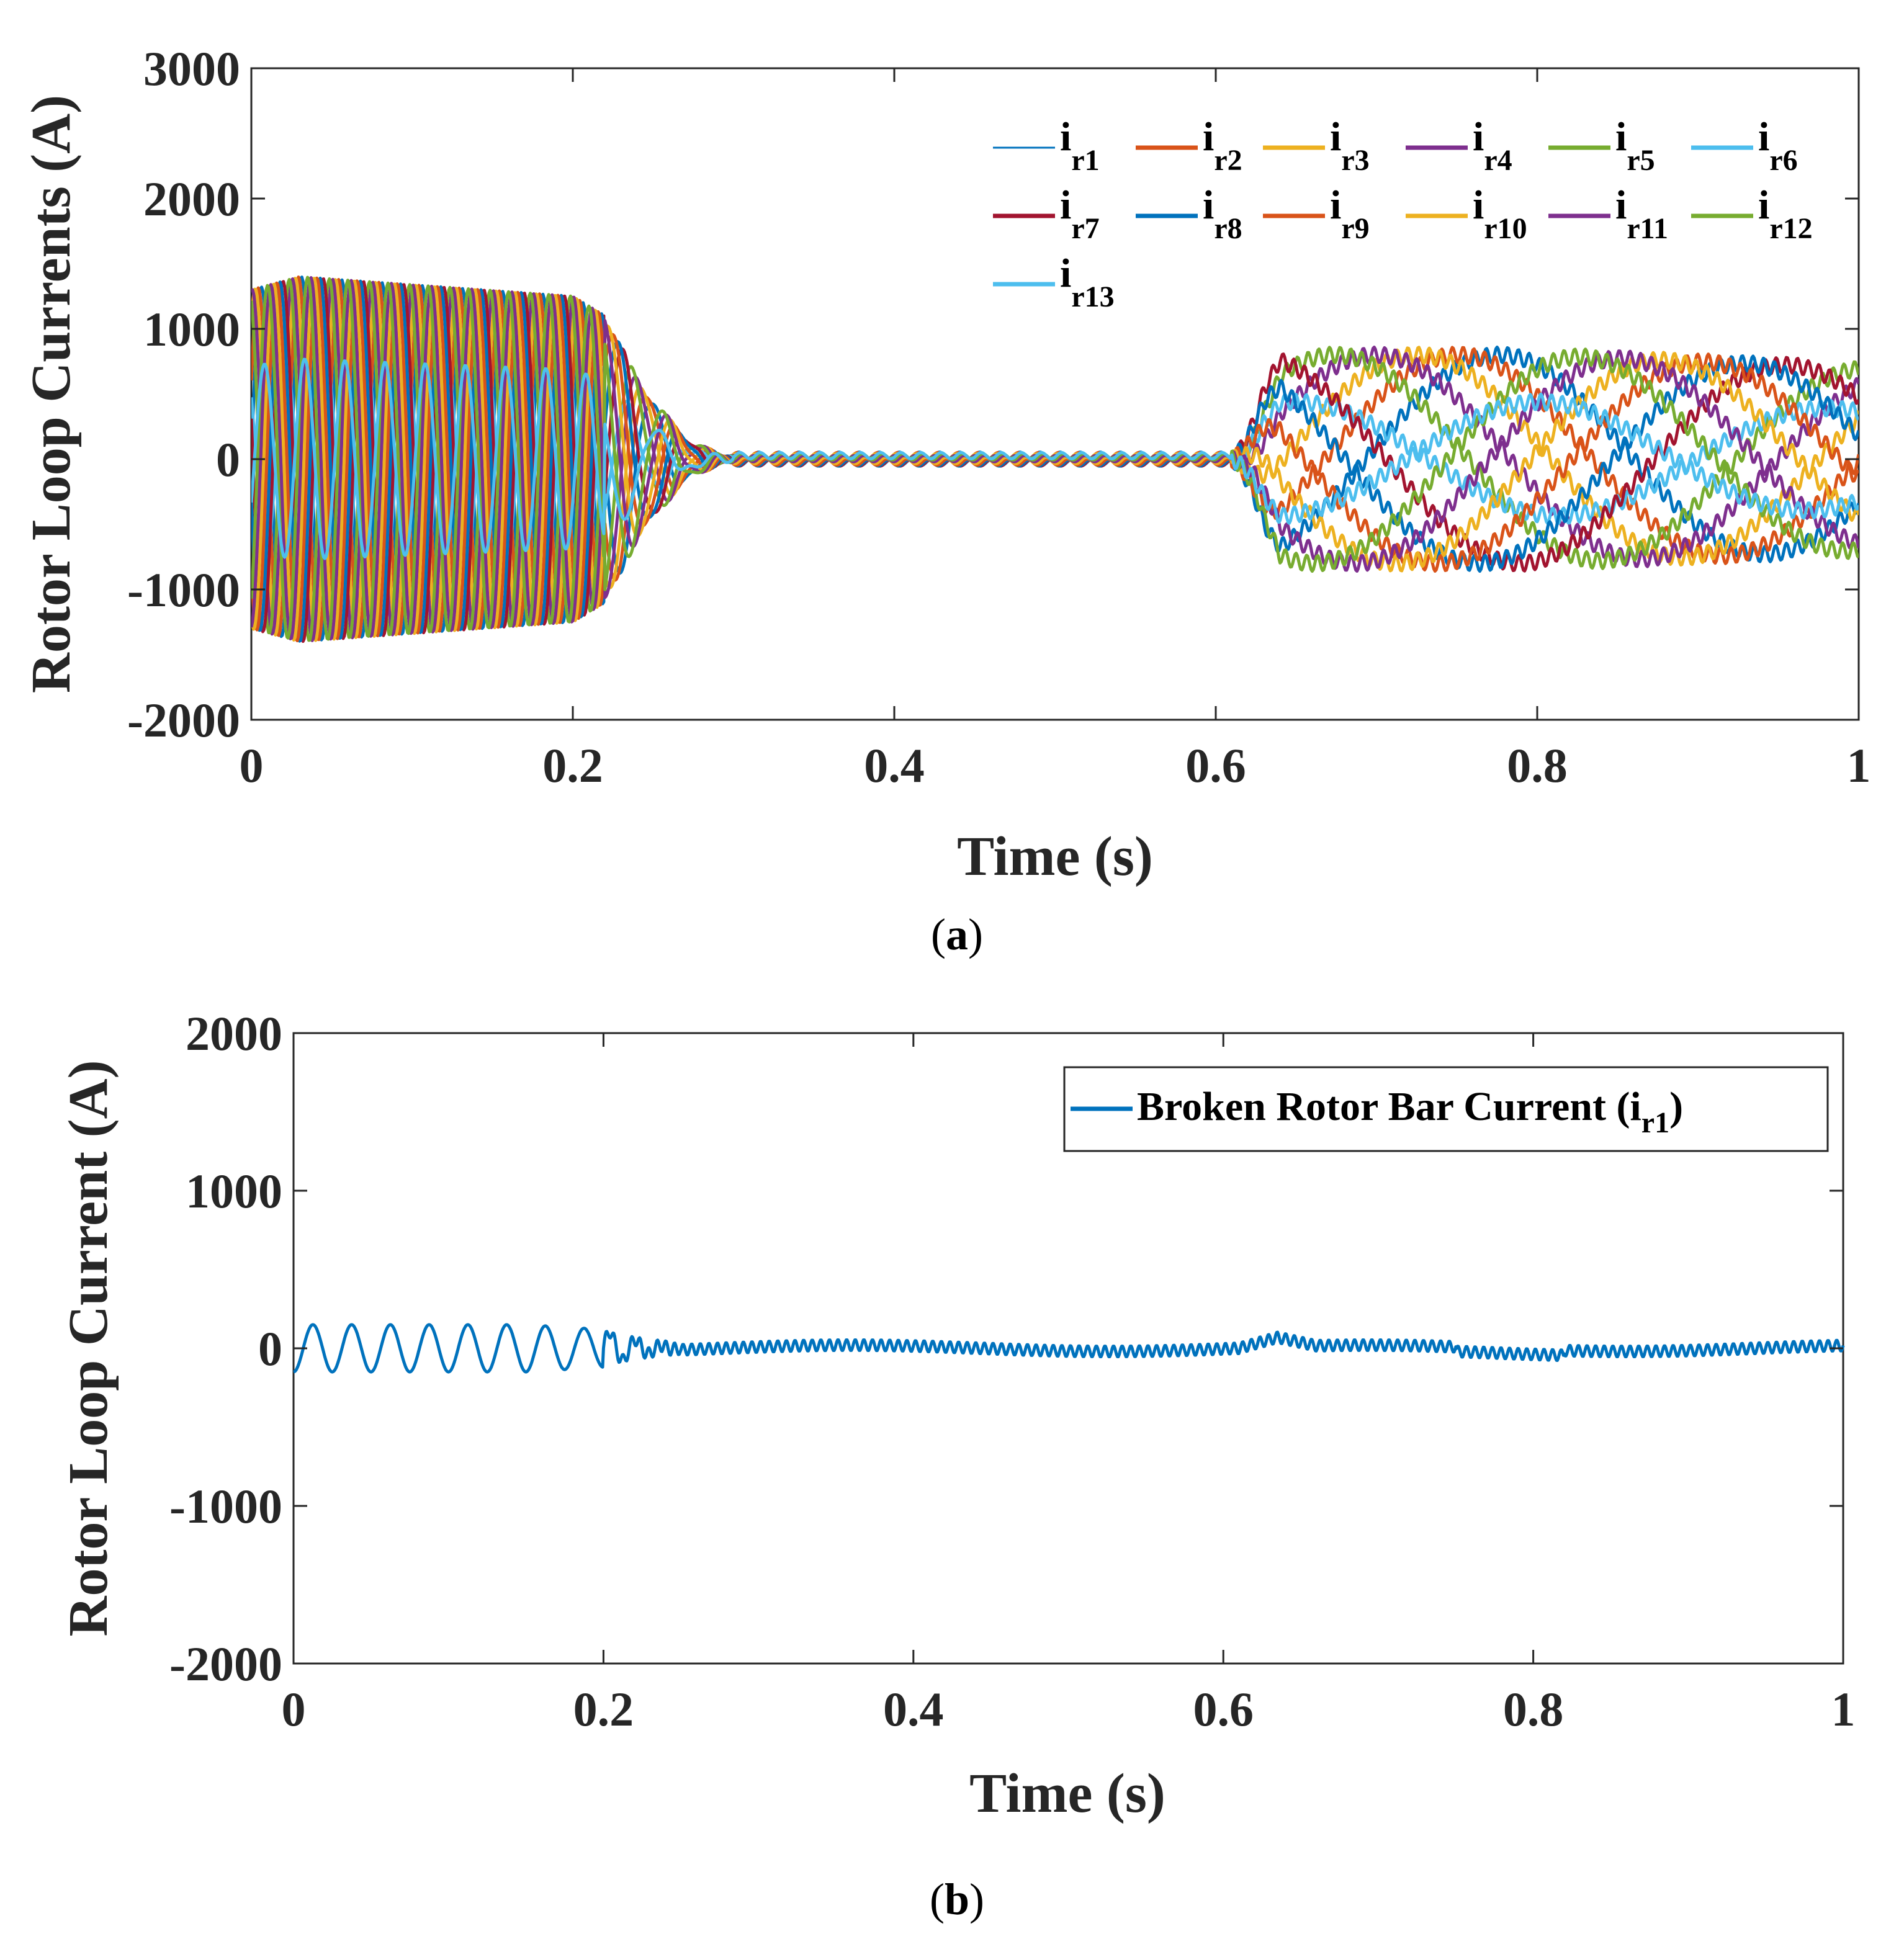 The image size is (1904, 1957). Describe the element at coordinates (234, 1191) in the screenshot. I see `b-ytick-label: 1000` at that location.